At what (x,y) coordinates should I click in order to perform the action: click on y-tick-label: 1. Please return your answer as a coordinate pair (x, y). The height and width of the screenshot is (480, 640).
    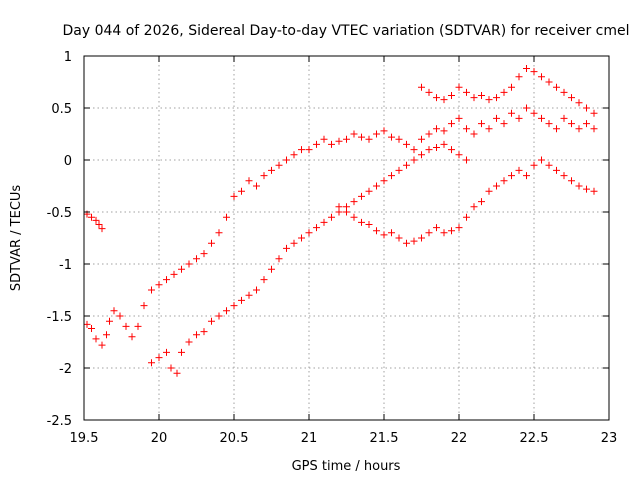
    Looking at the image, I should click on (68, 57).